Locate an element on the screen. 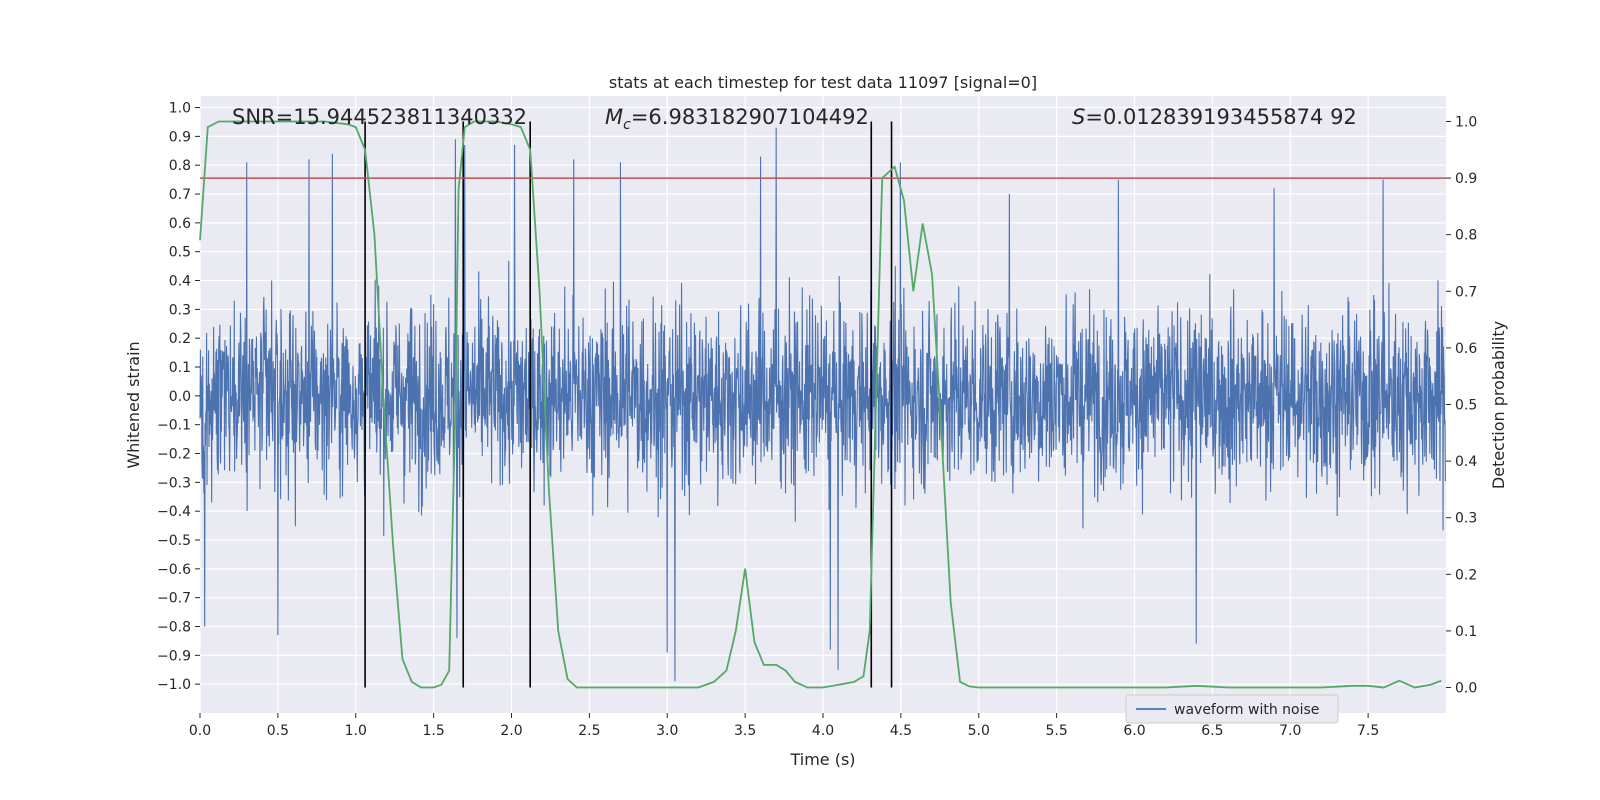 This screenshot has height=800, width=1600. x-tick-label: 0.0 is located at coordinates (200, 731).